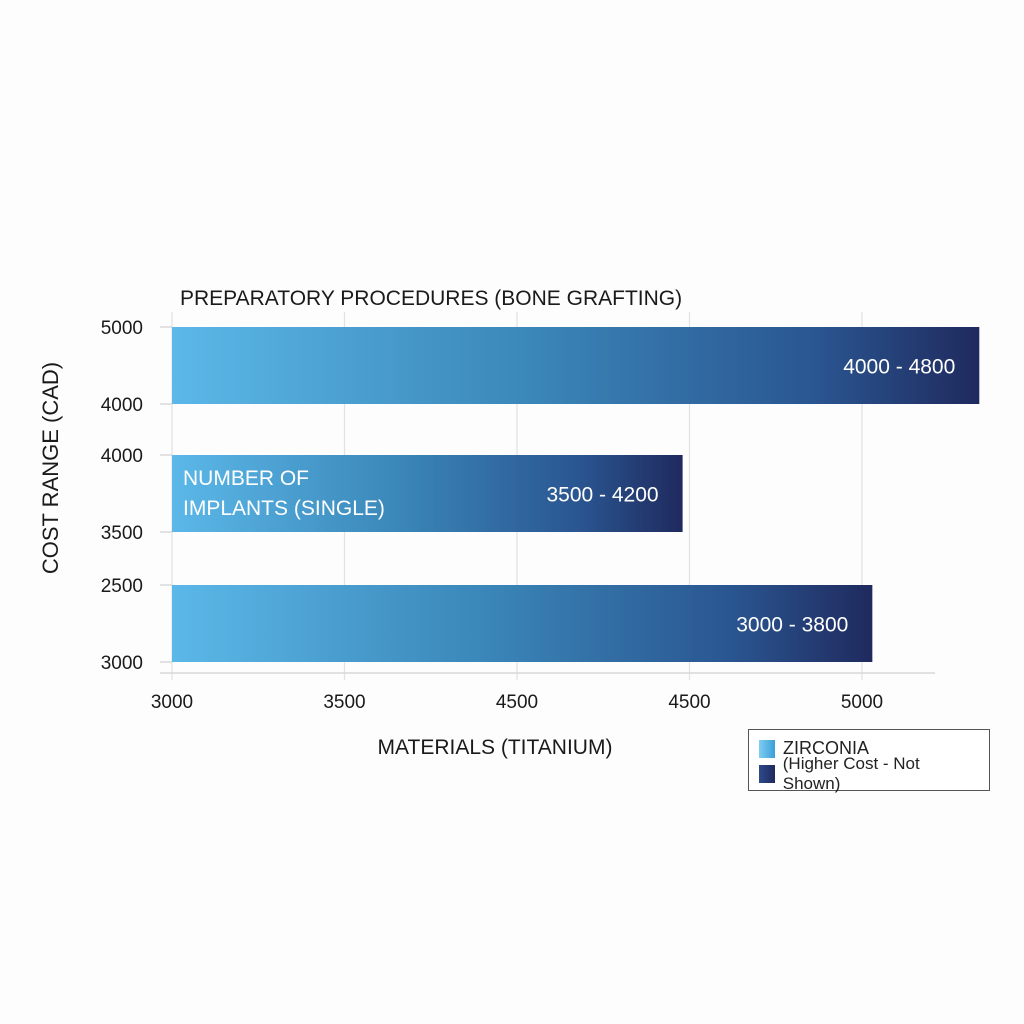 The image size is (1024, 1024). I want to click on bar-value-label: 3500 - 4200, so click(602, 495).